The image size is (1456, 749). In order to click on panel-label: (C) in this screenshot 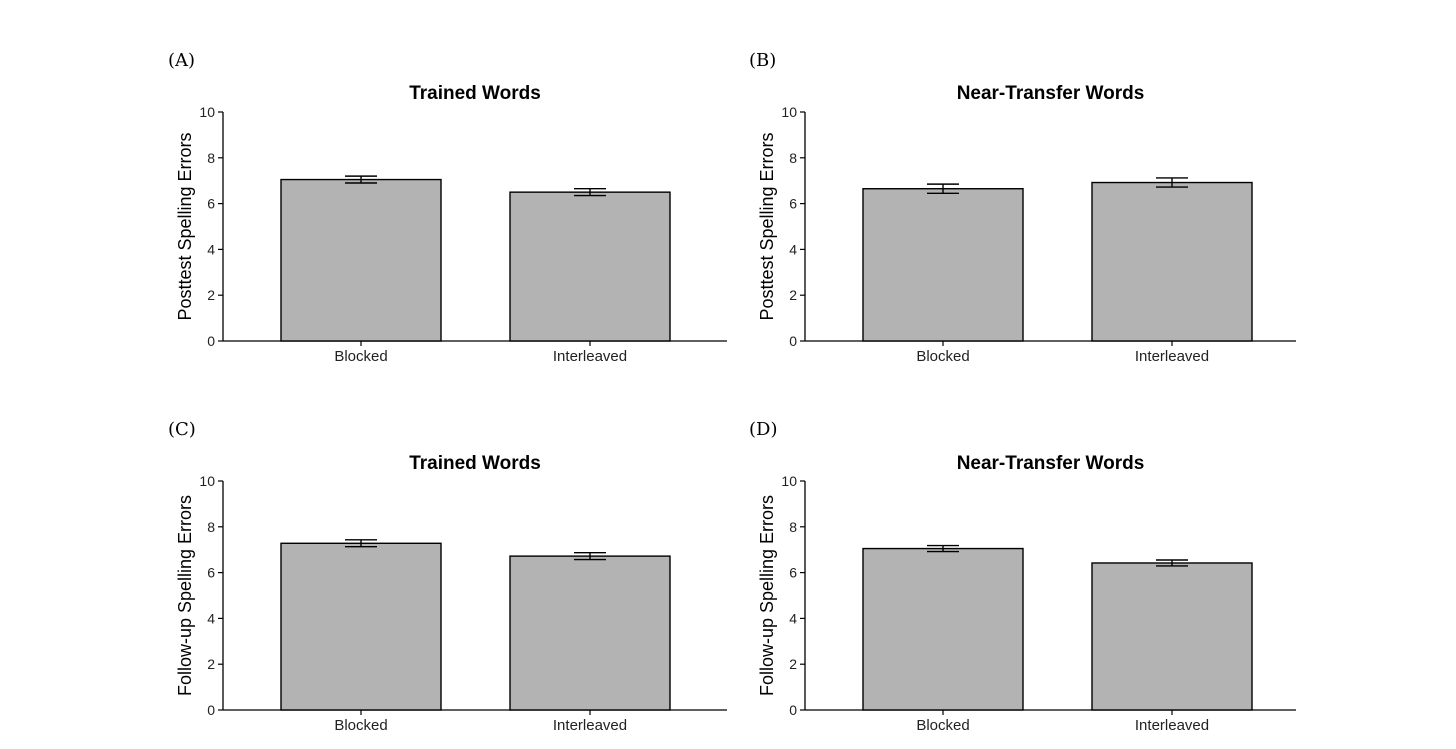, I will do `click(182, 429)`.